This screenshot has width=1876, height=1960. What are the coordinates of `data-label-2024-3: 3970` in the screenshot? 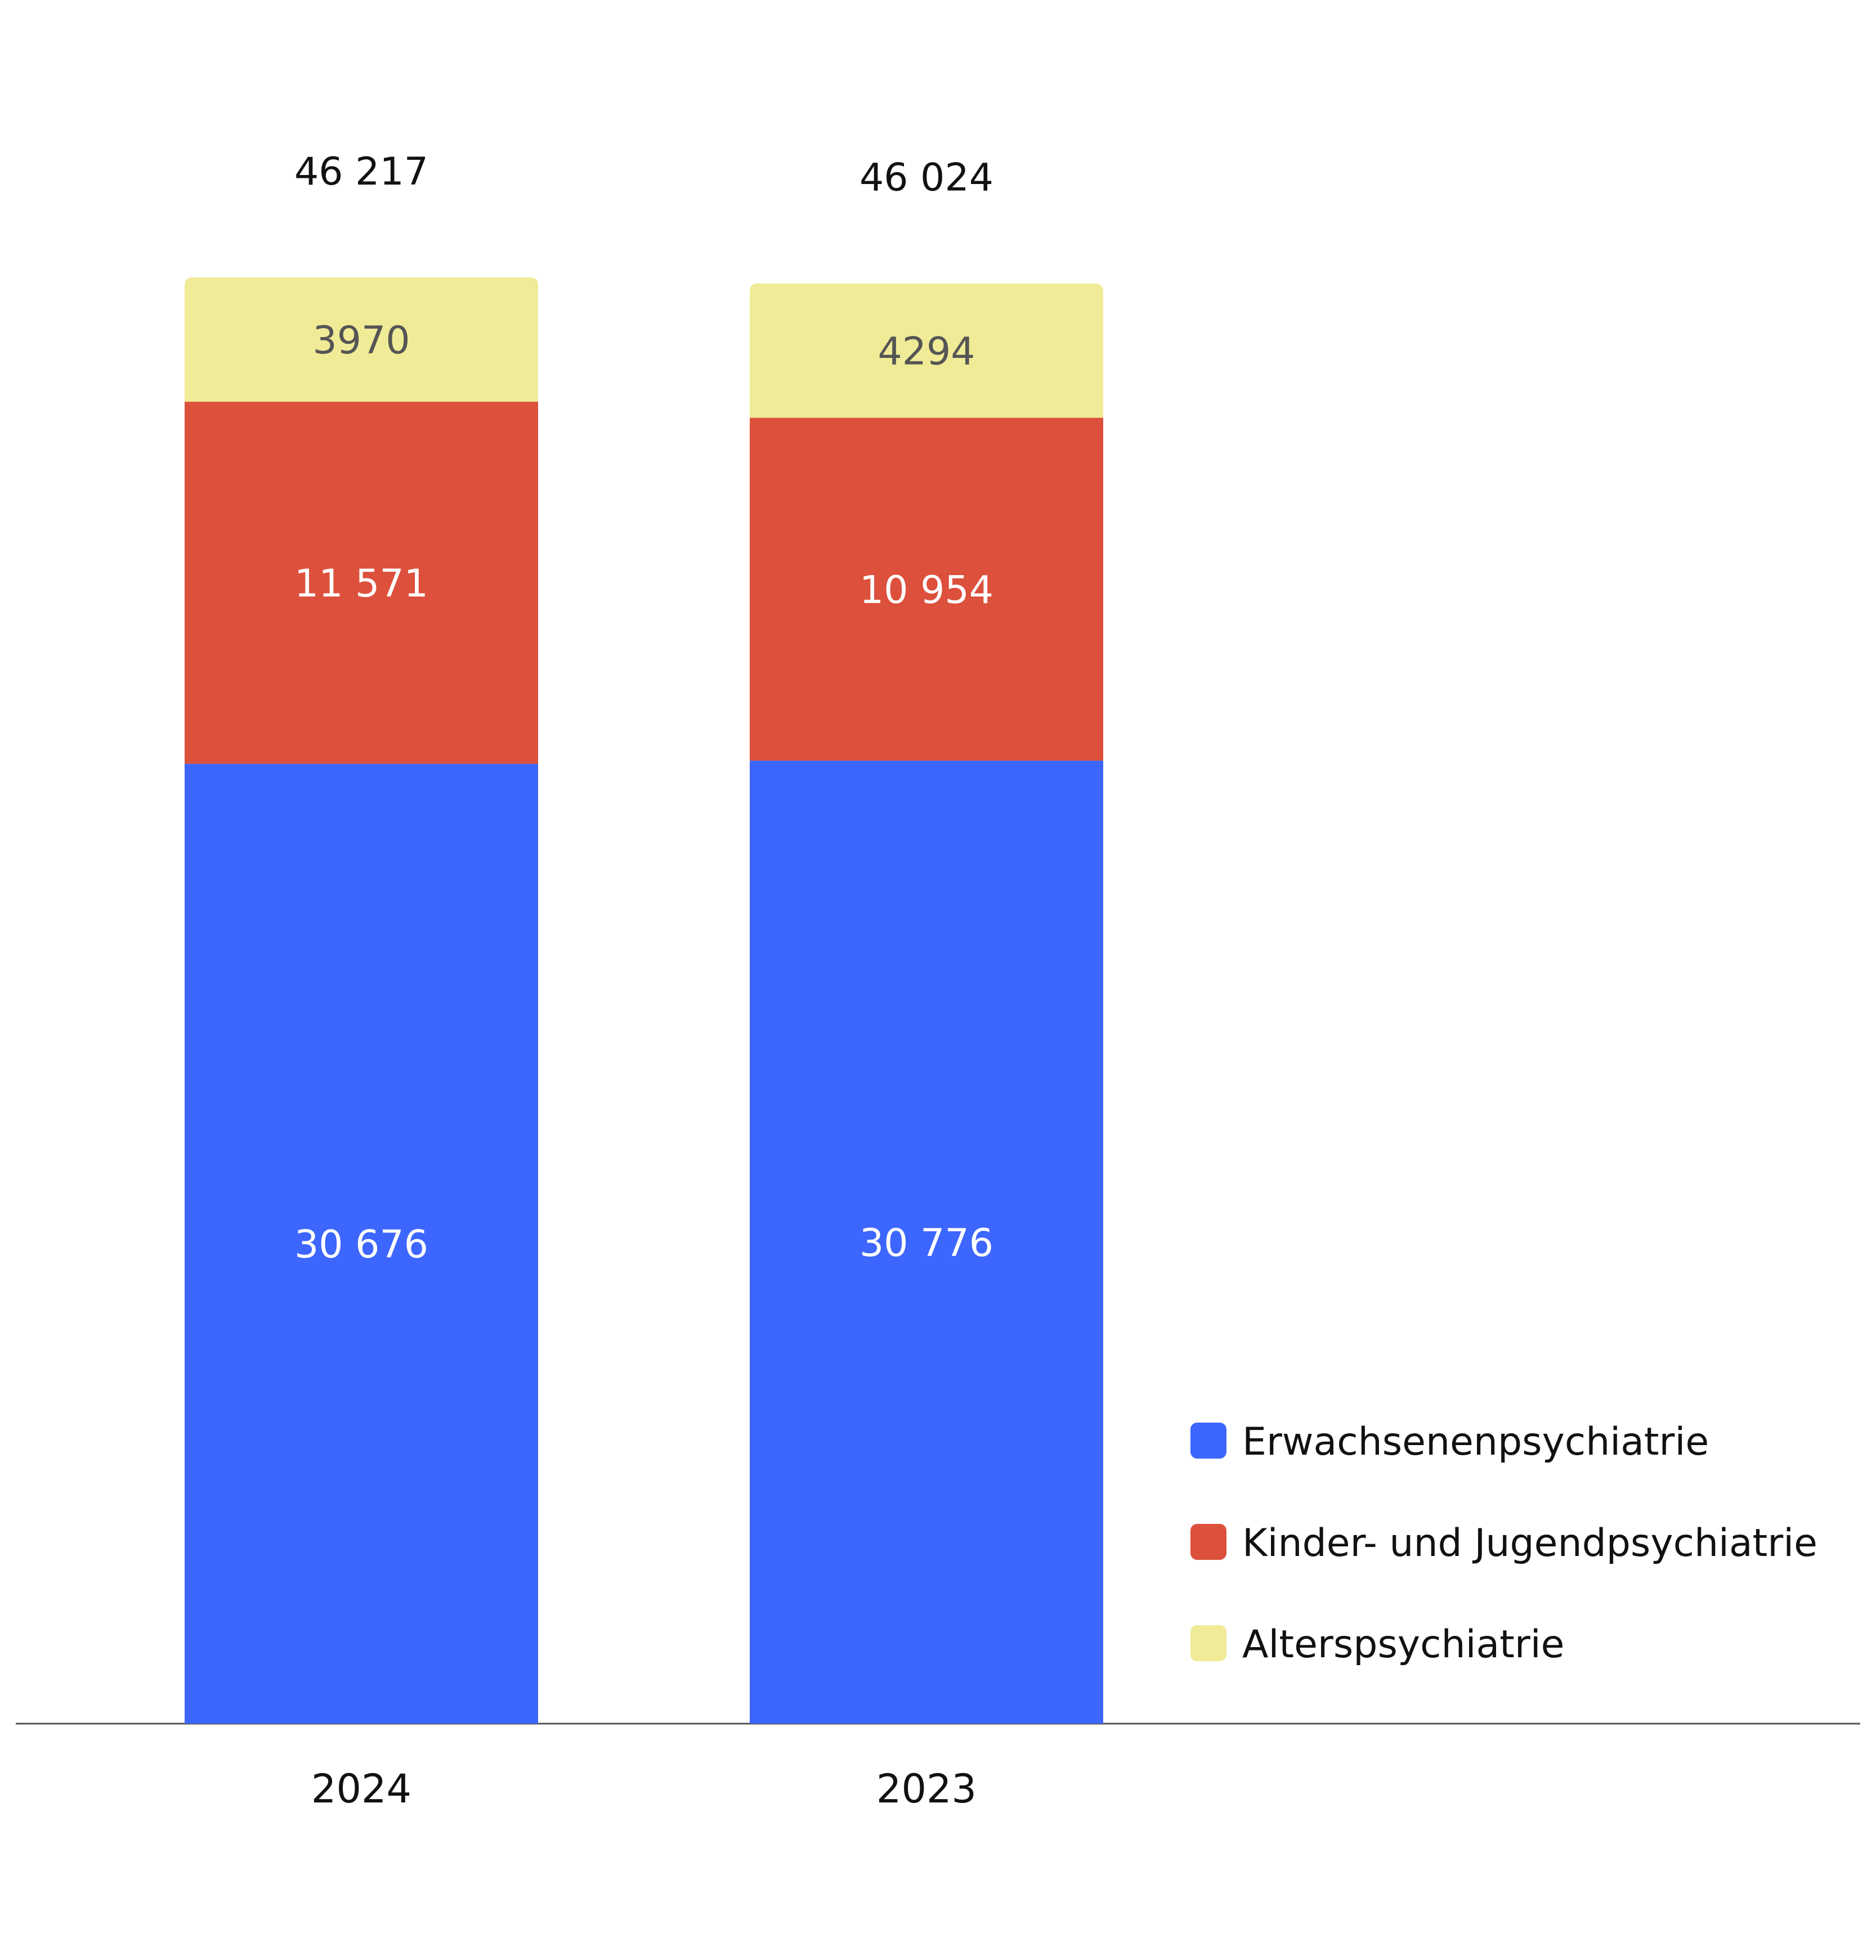 It's located at (361, 341).